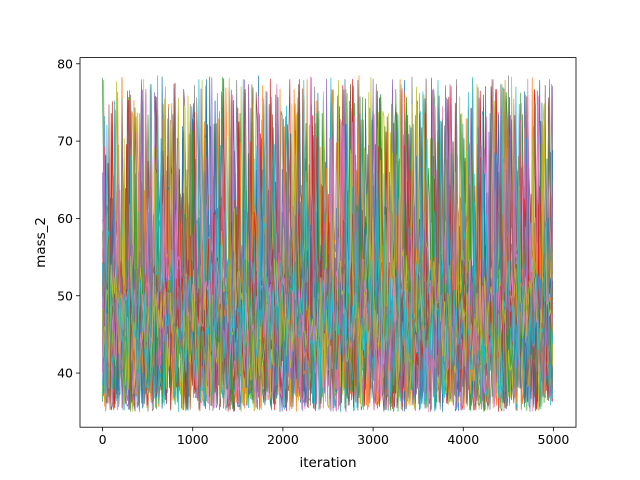  I want to click on x-tick-label: 2000, so click(283, 439).